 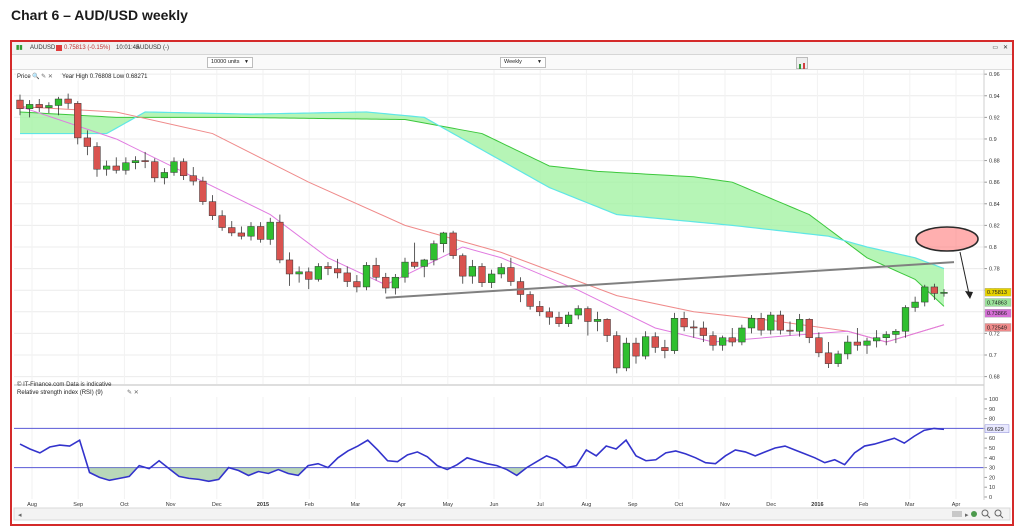 What do you see at coordinates (59, 48) in the screenshot?
I see `down-indicator-icon` at bounding box center [59, 48].